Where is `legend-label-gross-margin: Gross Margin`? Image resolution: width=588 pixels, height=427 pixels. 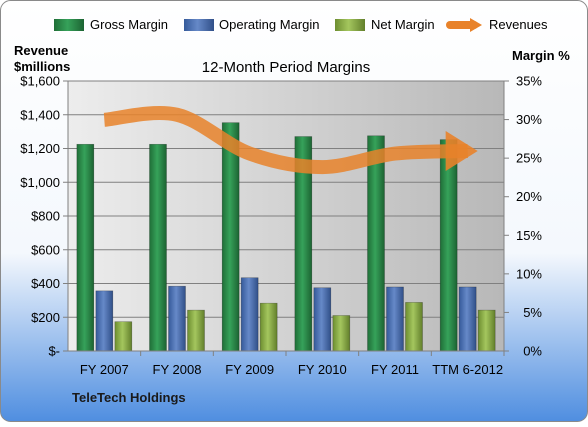 legend-label-gross-margin: Gross Margin is located at coordinates (129, 24).